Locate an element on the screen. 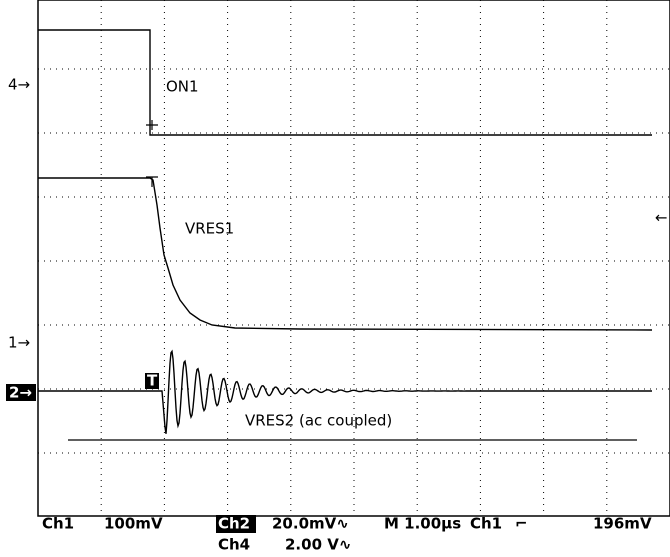  status-text: 20.0mV∿ is located at coordinates (310, 524).